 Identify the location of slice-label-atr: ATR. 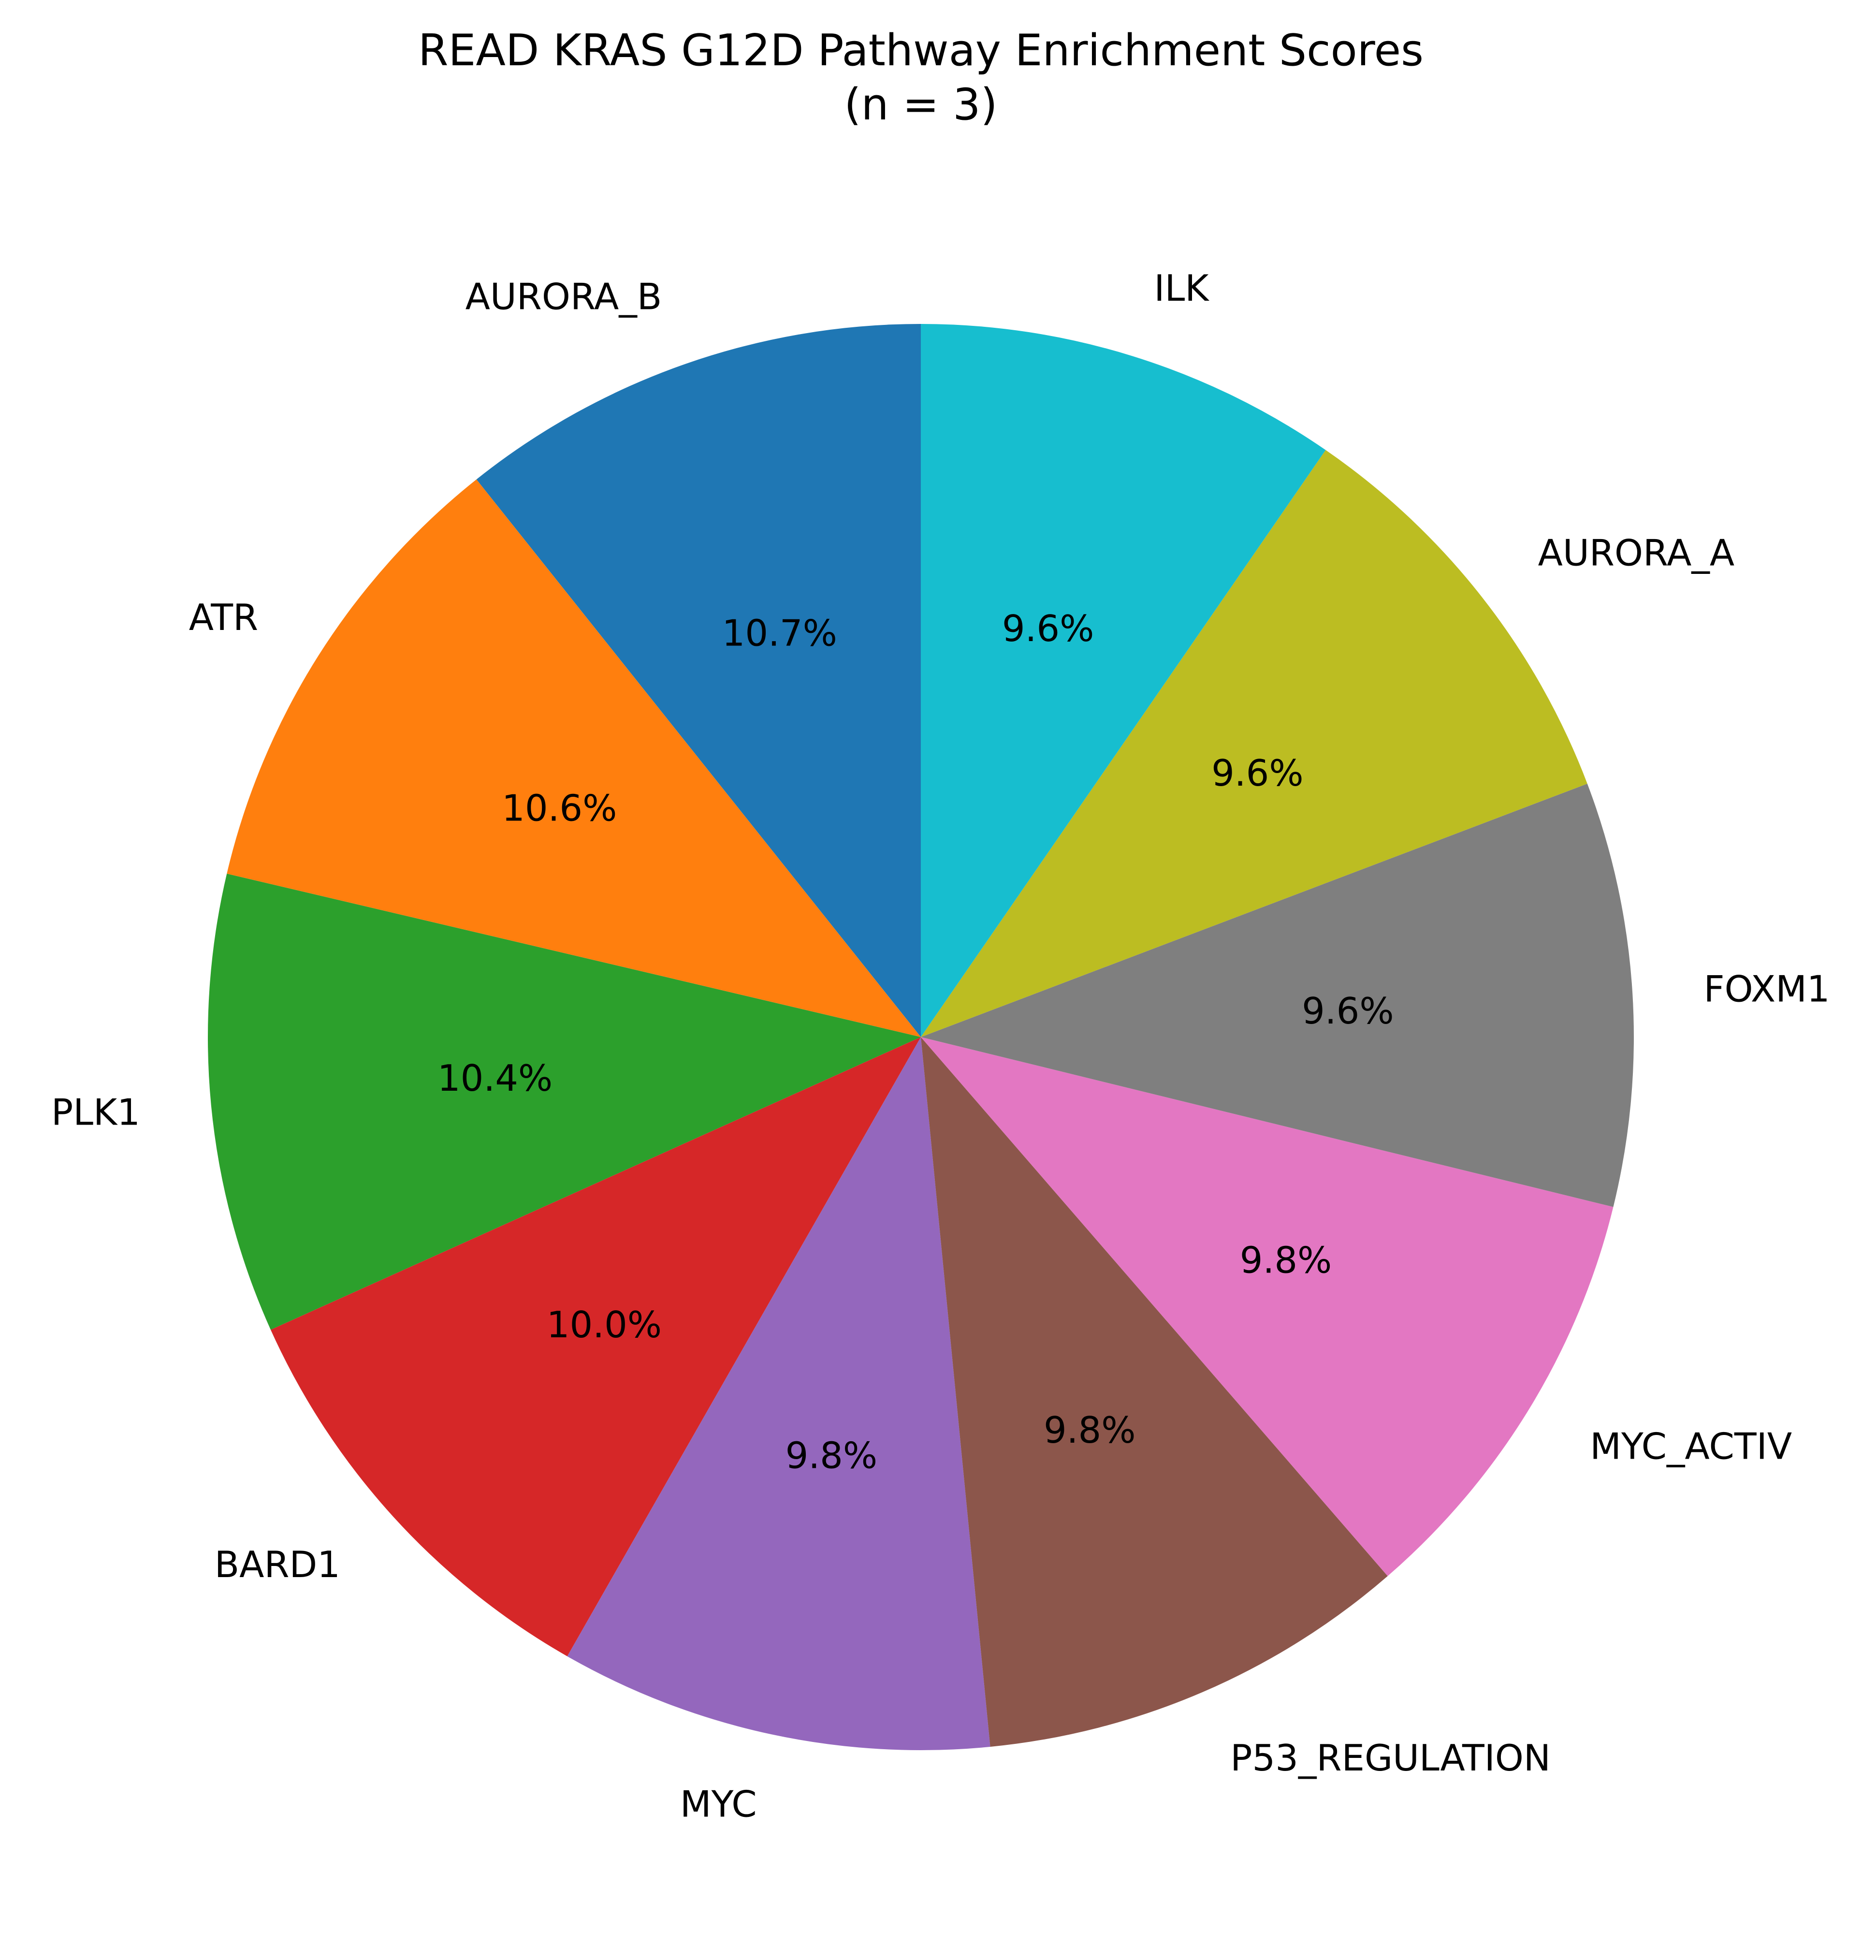
(224, 617).